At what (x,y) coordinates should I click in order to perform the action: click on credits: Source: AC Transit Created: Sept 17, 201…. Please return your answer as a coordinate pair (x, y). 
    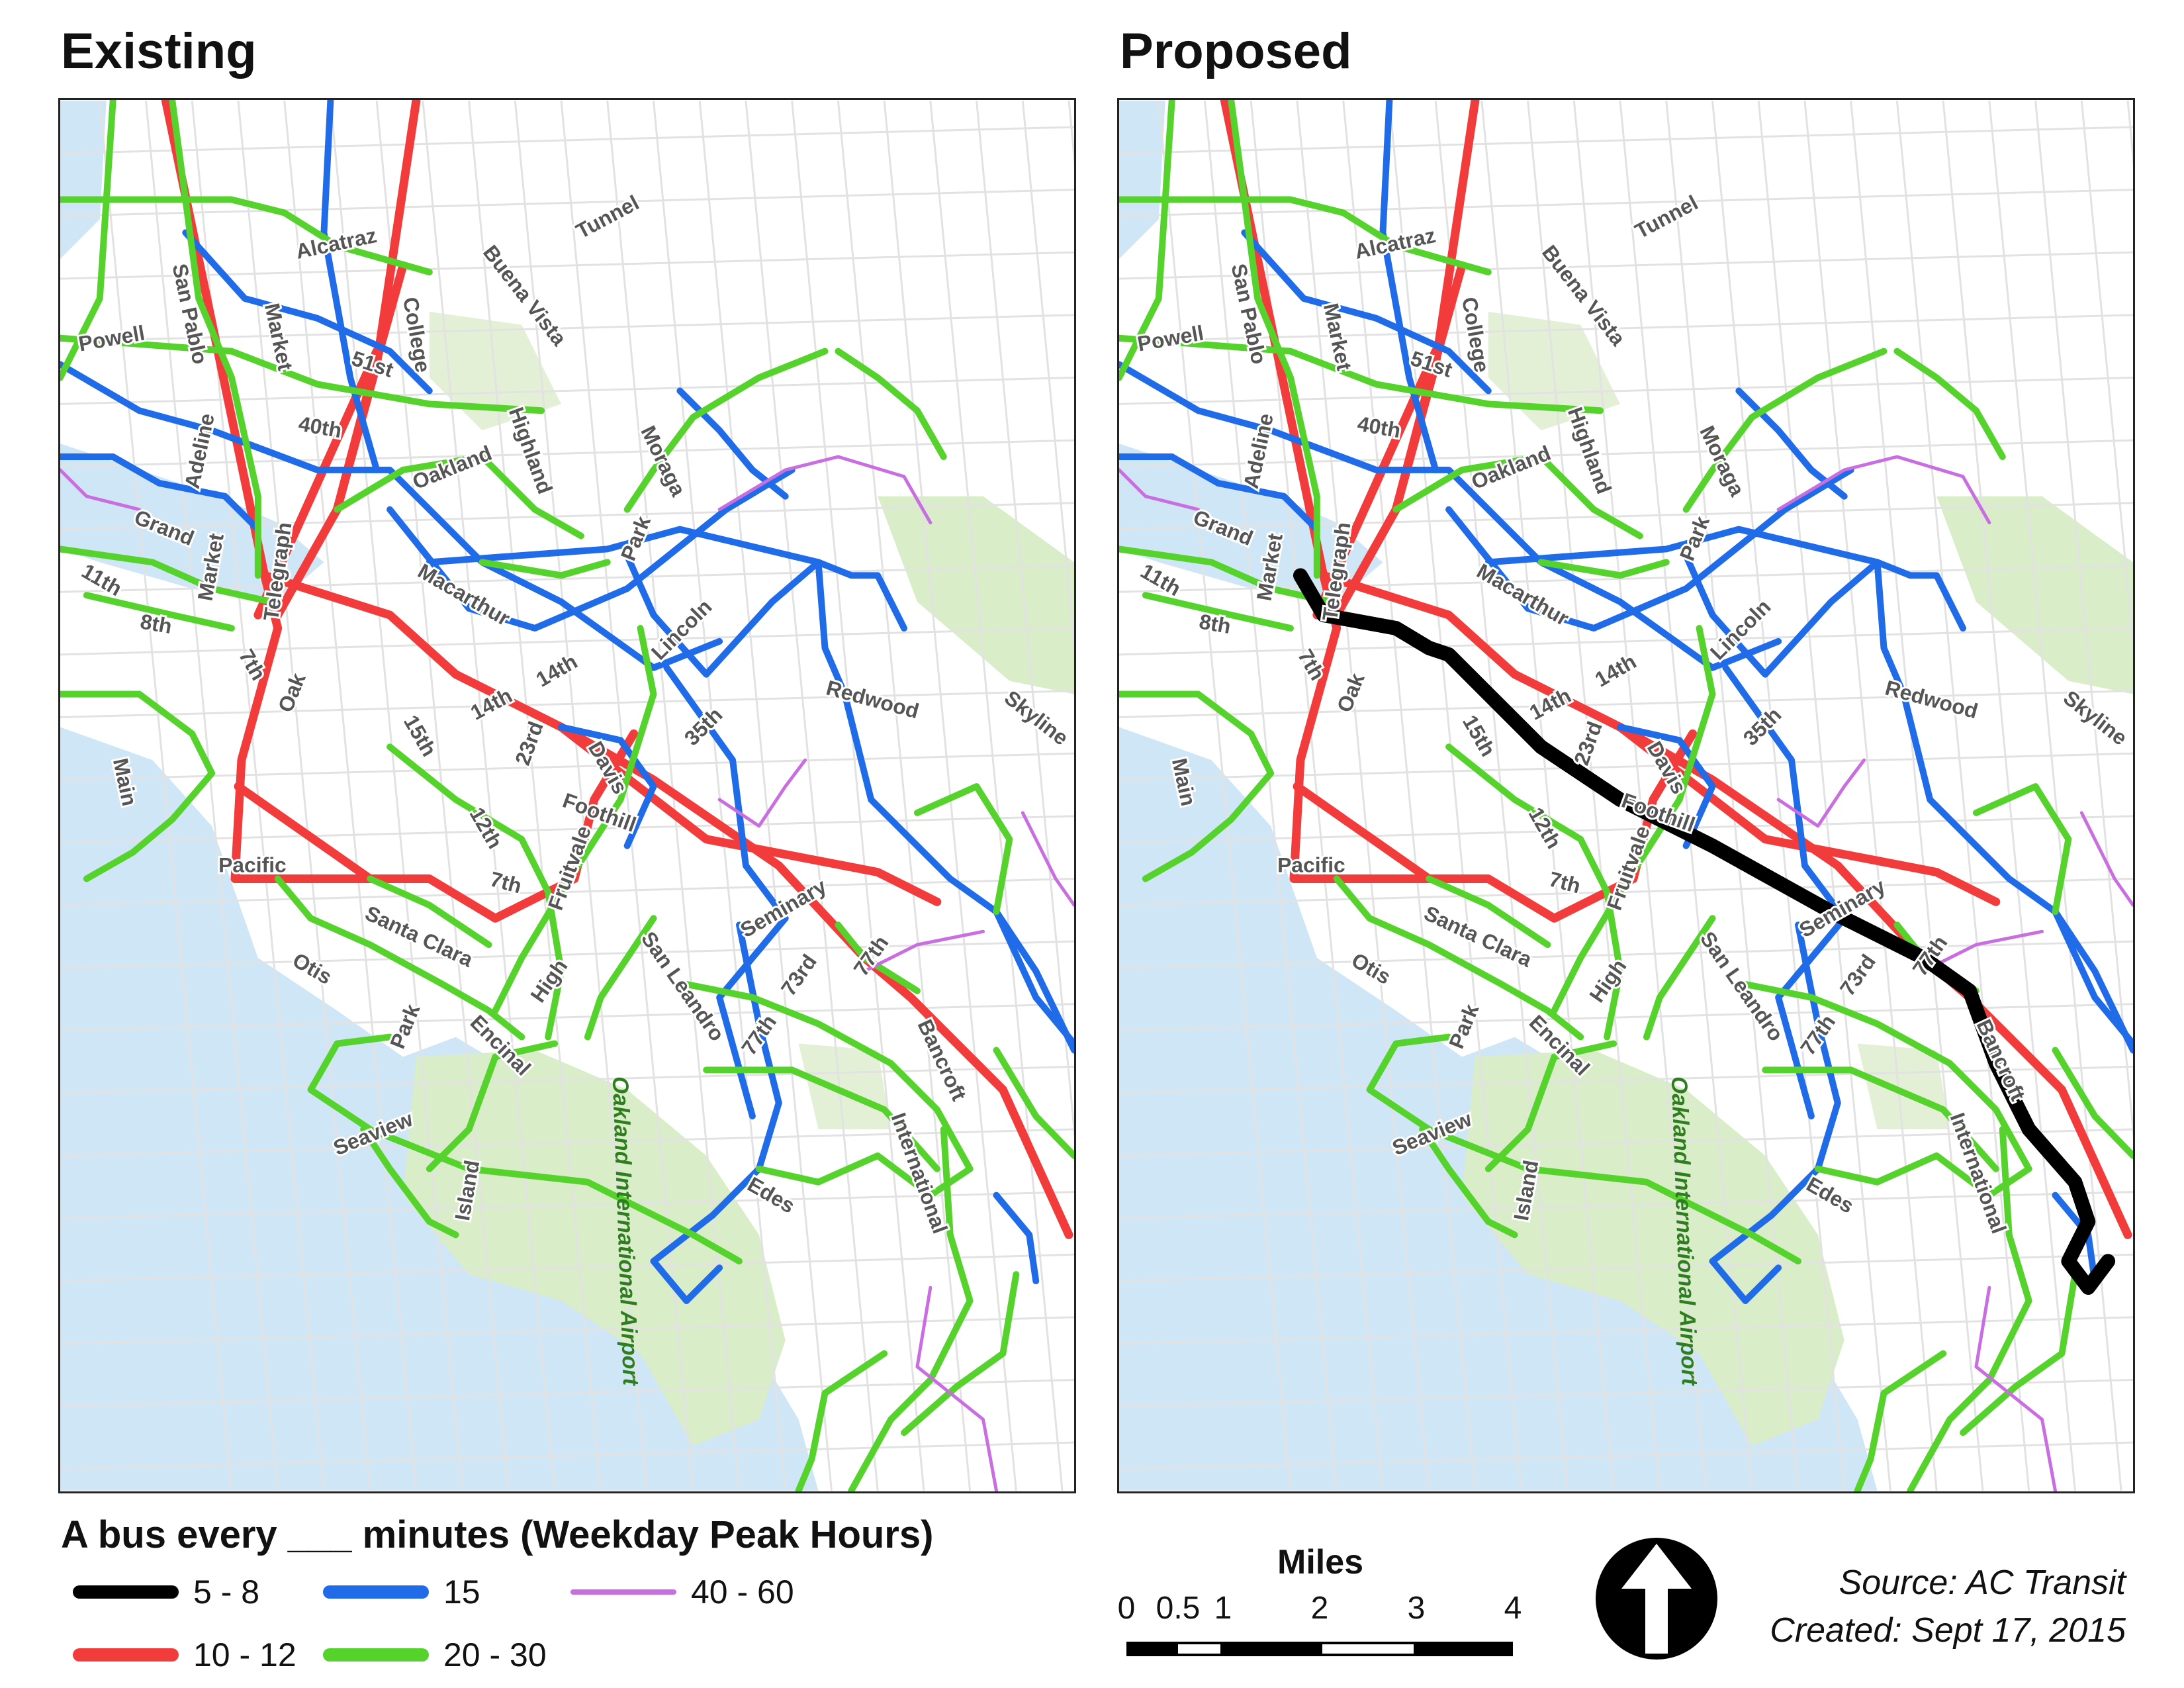
    Looking at the image, I should click on (1948, 1606).